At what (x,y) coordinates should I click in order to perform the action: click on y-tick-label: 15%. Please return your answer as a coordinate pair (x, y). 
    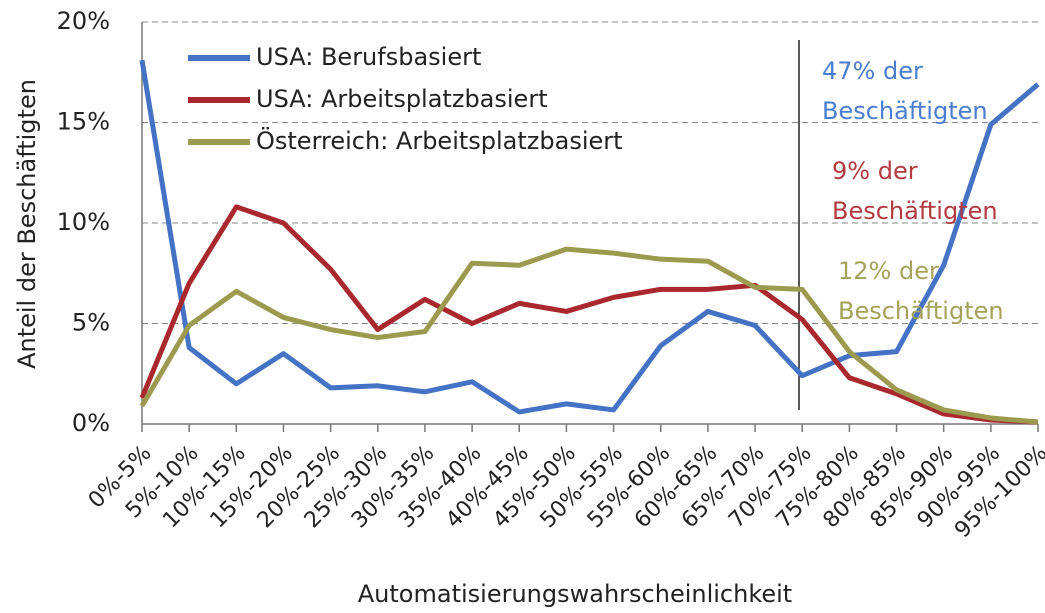
    Looking at the image, I should click on (83, 122).